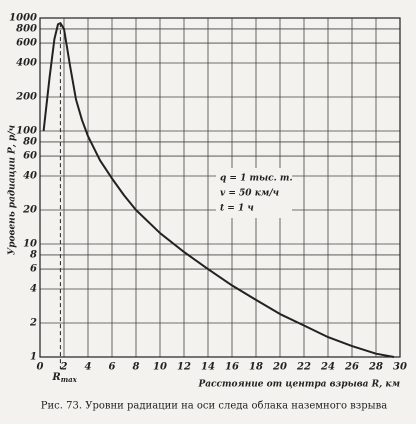  Describe the element at coordinates (184, 367) in the screenshot. I see `x-tick-label: 12` at that location.